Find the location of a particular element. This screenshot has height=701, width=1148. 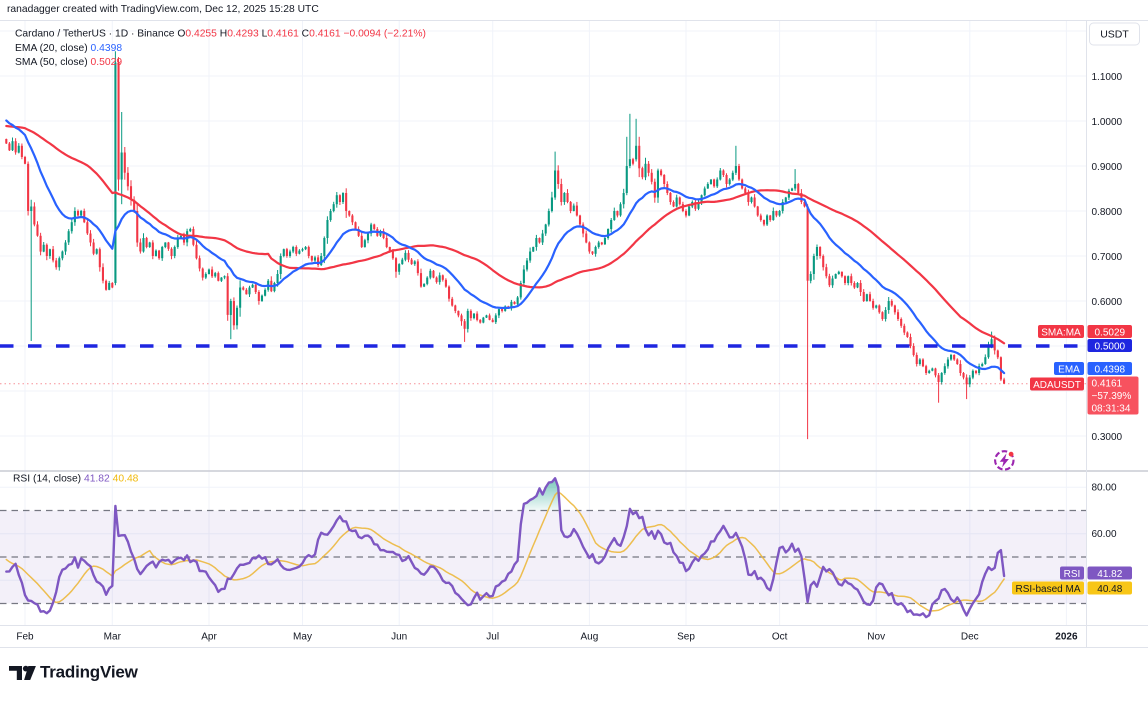

svg-text: ADAUSDT is located at coordinates (1057, 385).